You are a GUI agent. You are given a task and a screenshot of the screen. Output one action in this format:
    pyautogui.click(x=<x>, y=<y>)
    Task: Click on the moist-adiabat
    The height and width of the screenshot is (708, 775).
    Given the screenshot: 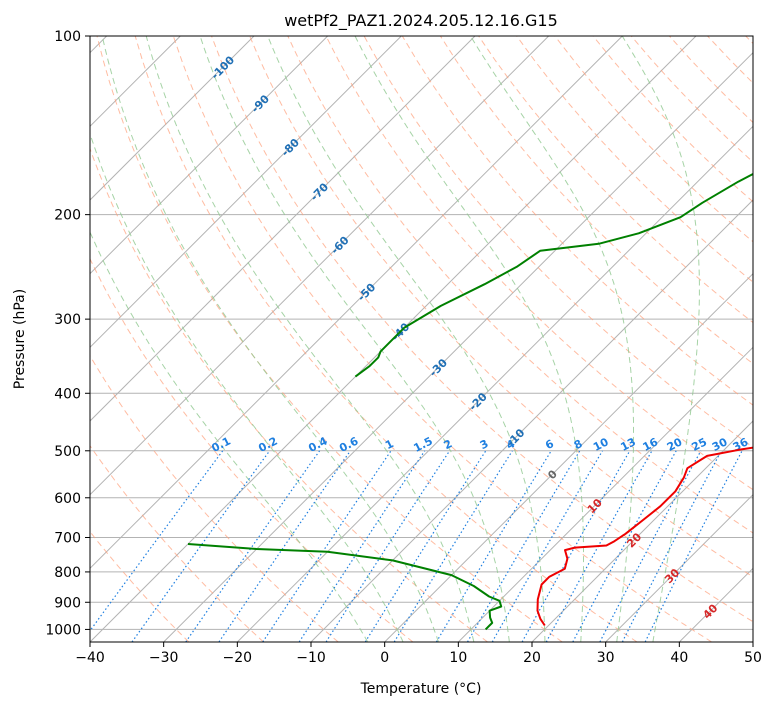 What is the action you would take?
    pyautogui.click(x=660, y=339)
    